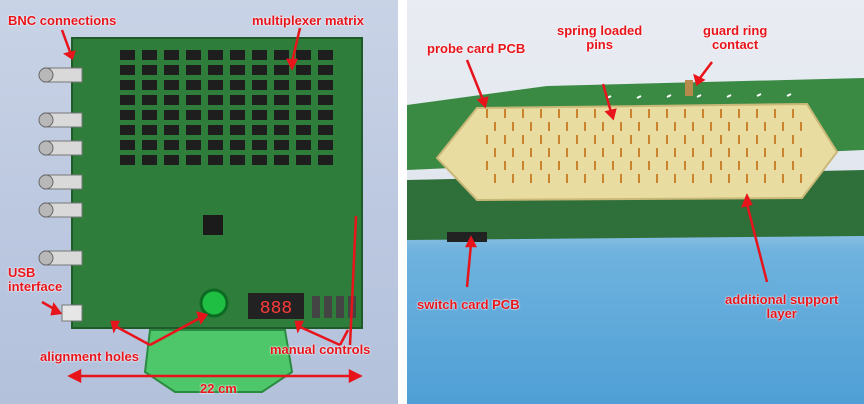 The width and height of the screenshot is (864, 404). What do you see at coordinates (89, 356) in the screenshot?
I see `label-alignment-holes: alignment holes` at bounding box center [89, 356].